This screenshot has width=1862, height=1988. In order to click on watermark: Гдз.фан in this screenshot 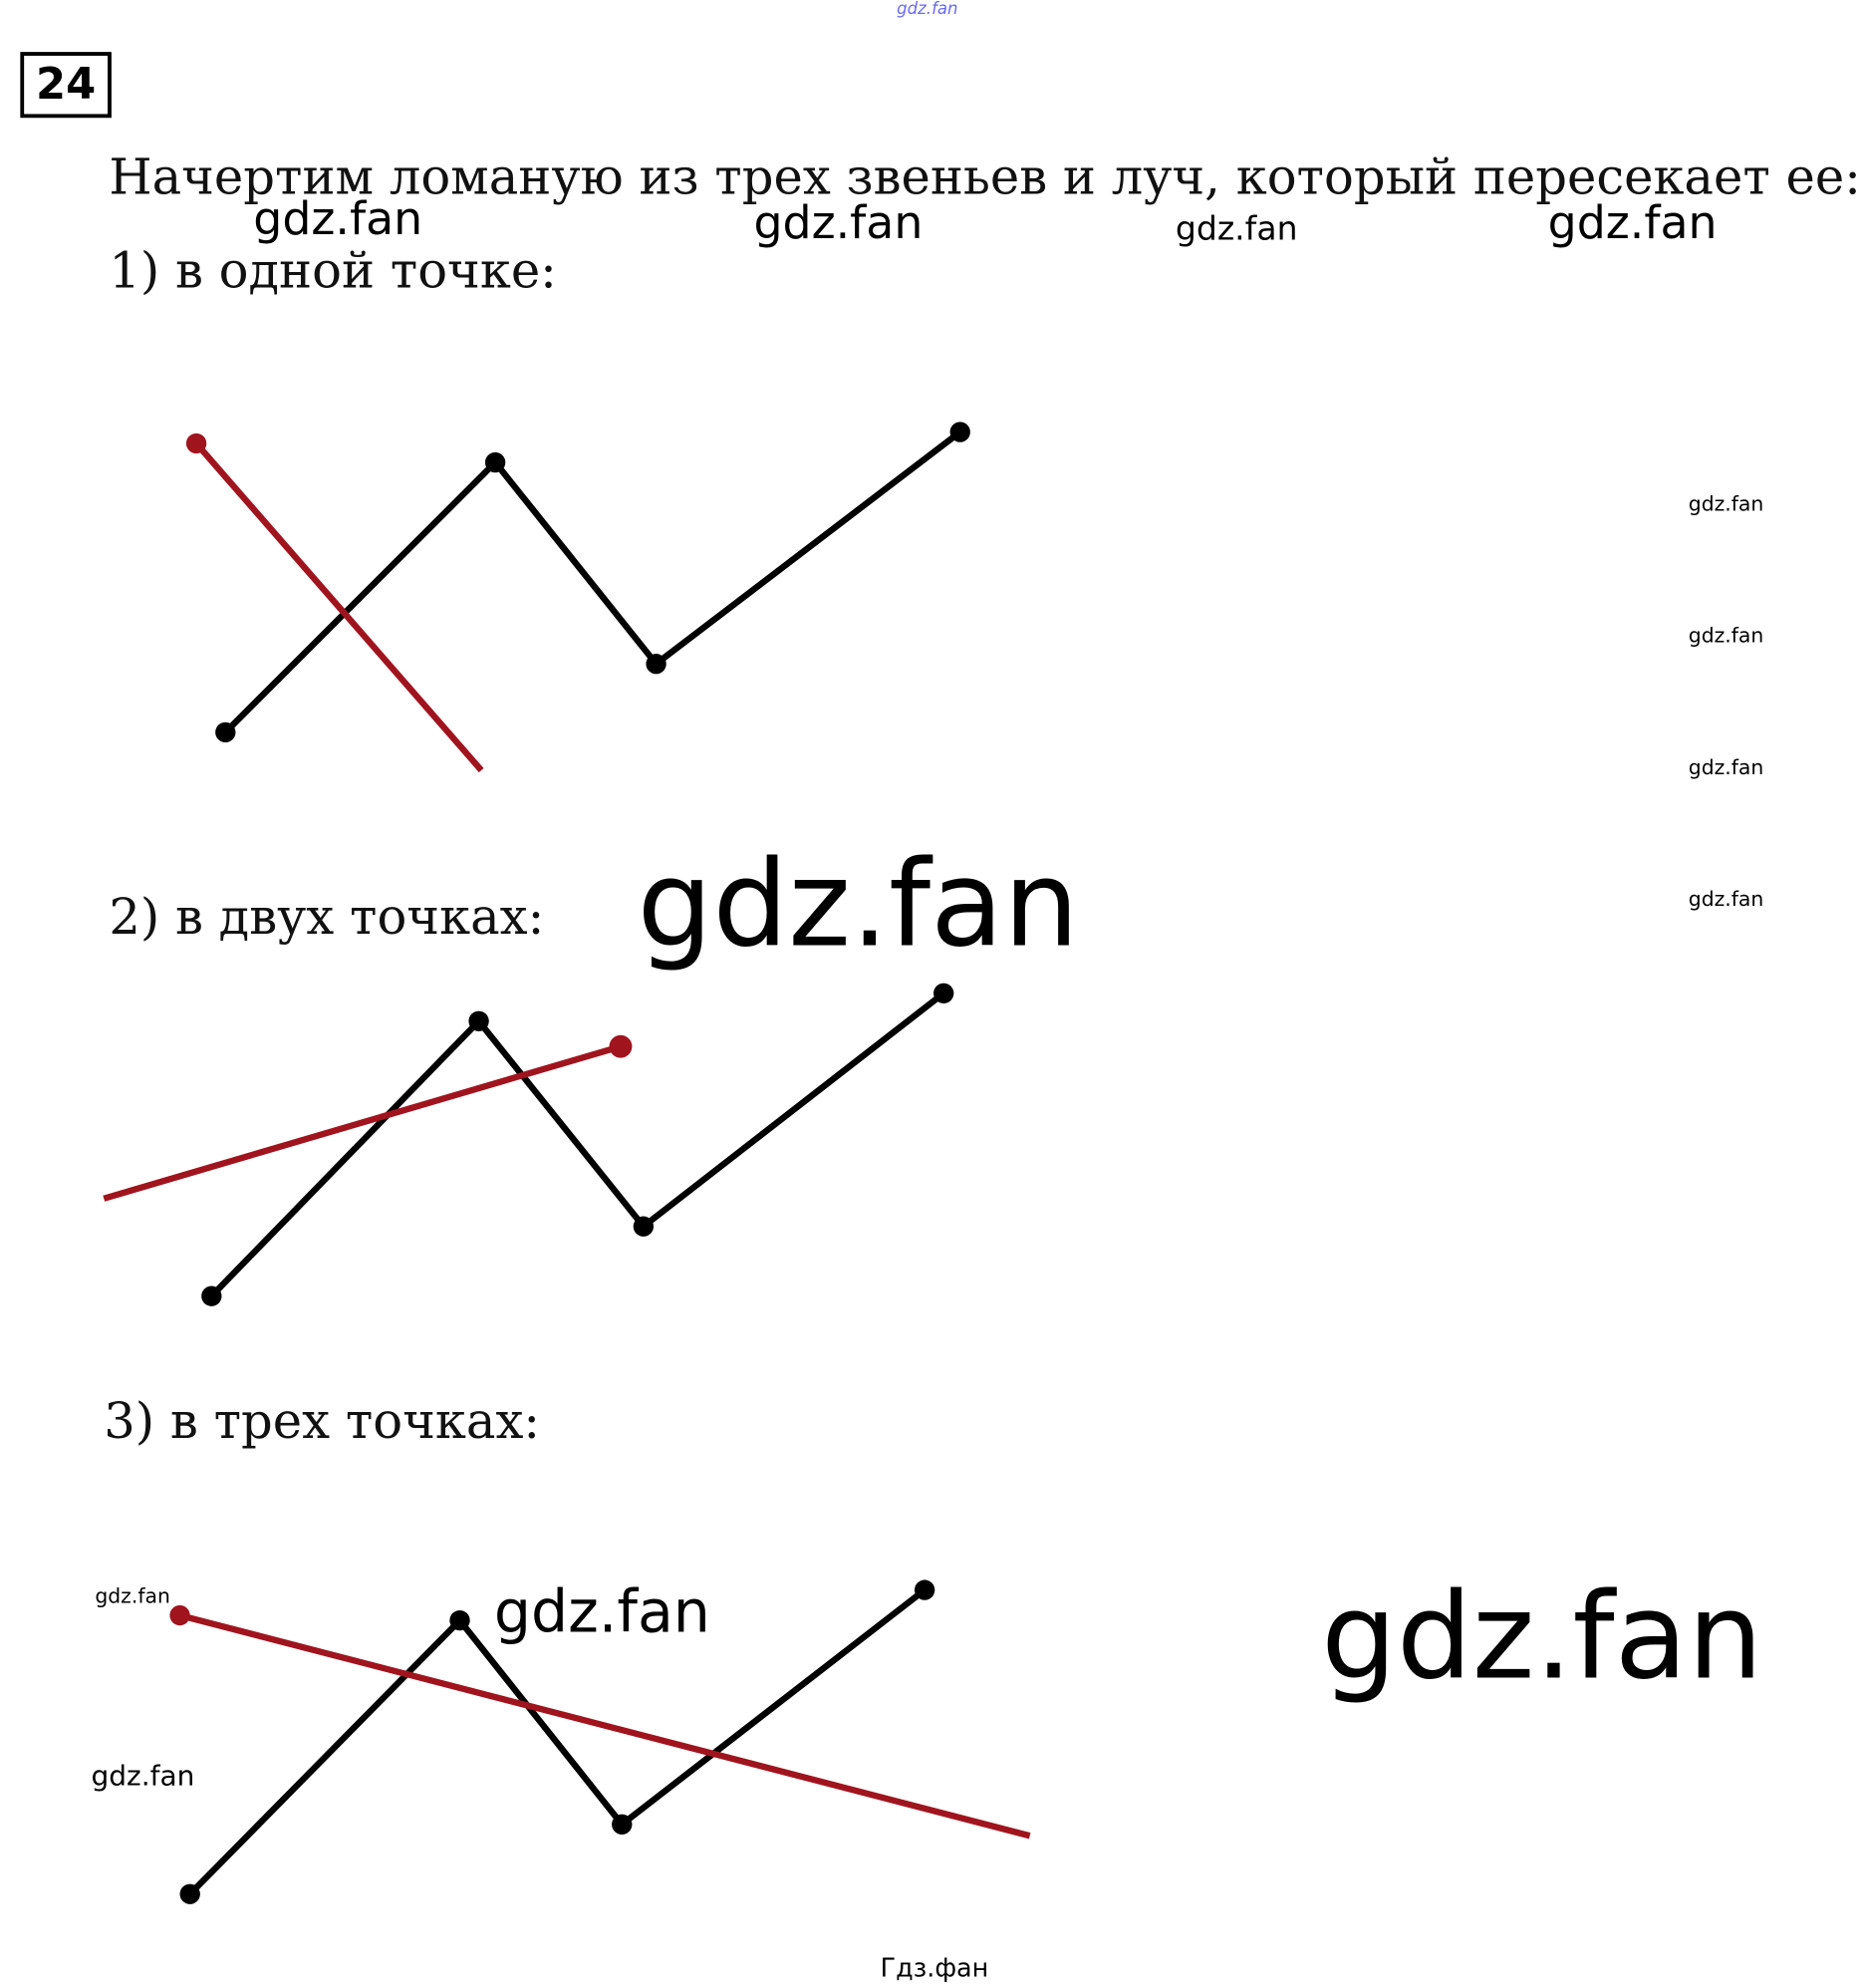, I will do `click(934, 1968)`.